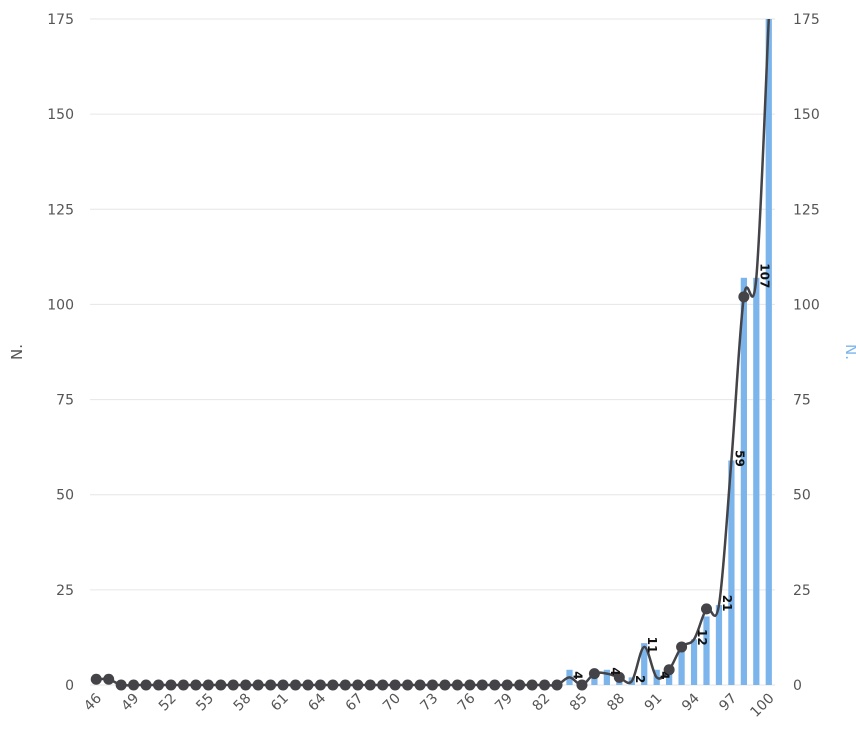 The width and height of the screenshot is (856, 729). I want to click on y-tick-label-left: 100, so click(60, 305).